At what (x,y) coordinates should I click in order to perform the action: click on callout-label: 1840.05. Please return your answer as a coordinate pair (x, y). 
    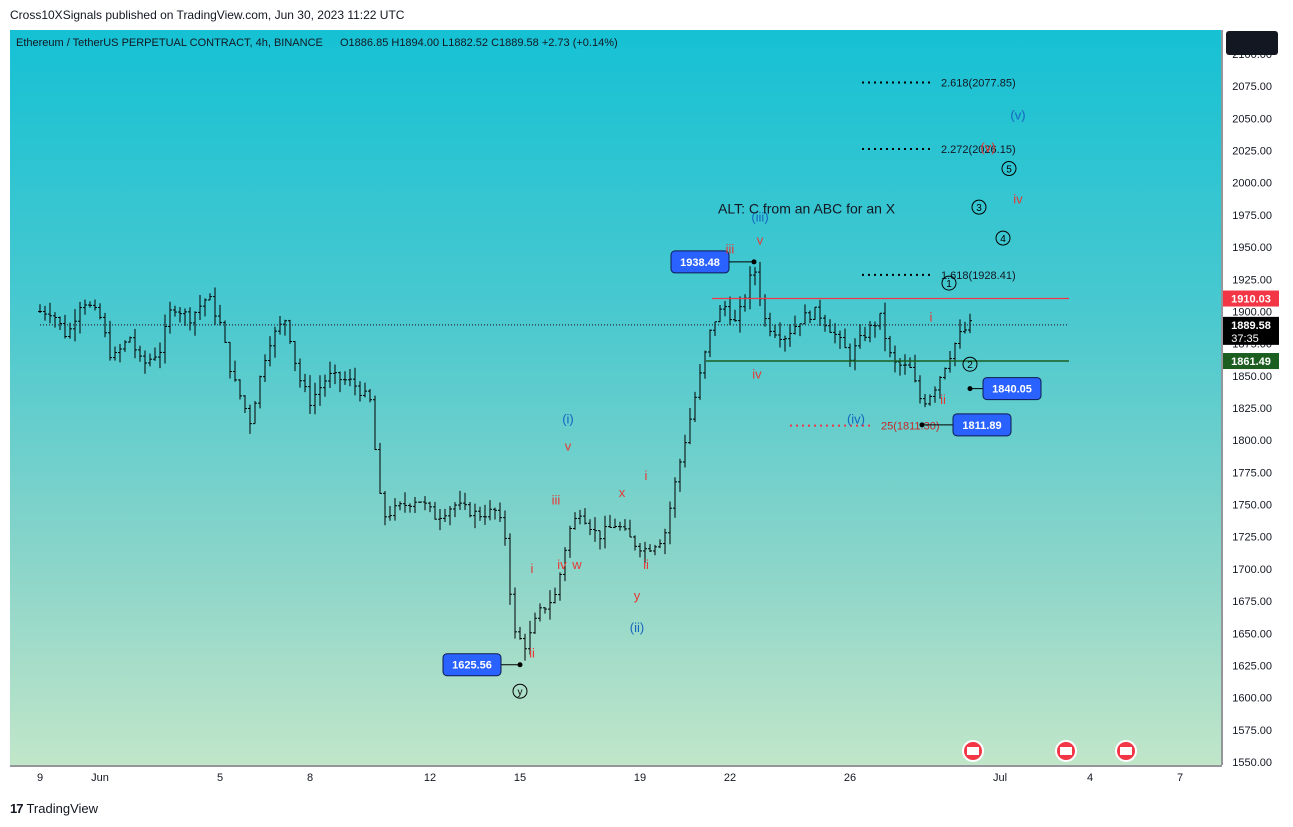
    Looking at the image, I should click on (1012, 390).